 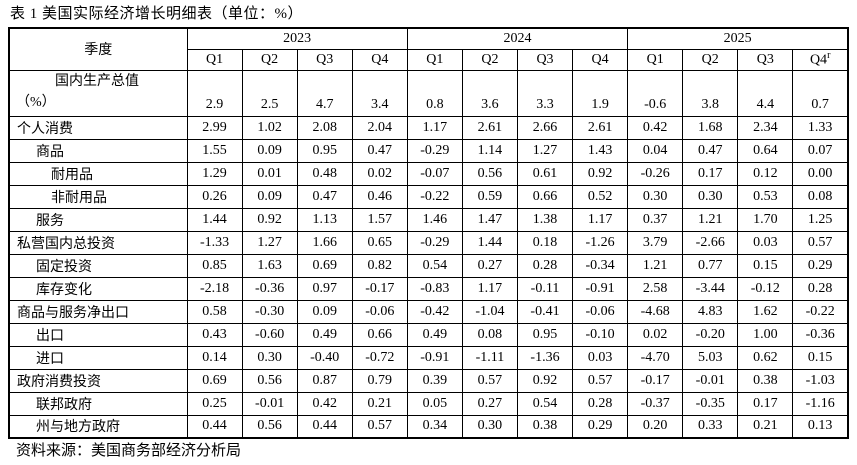 What do you see at coordinates (129, 451) in the screenshot?
I see `source-note: 资料来源：美国商务部经济分析局` at bounding box center [129, 451].